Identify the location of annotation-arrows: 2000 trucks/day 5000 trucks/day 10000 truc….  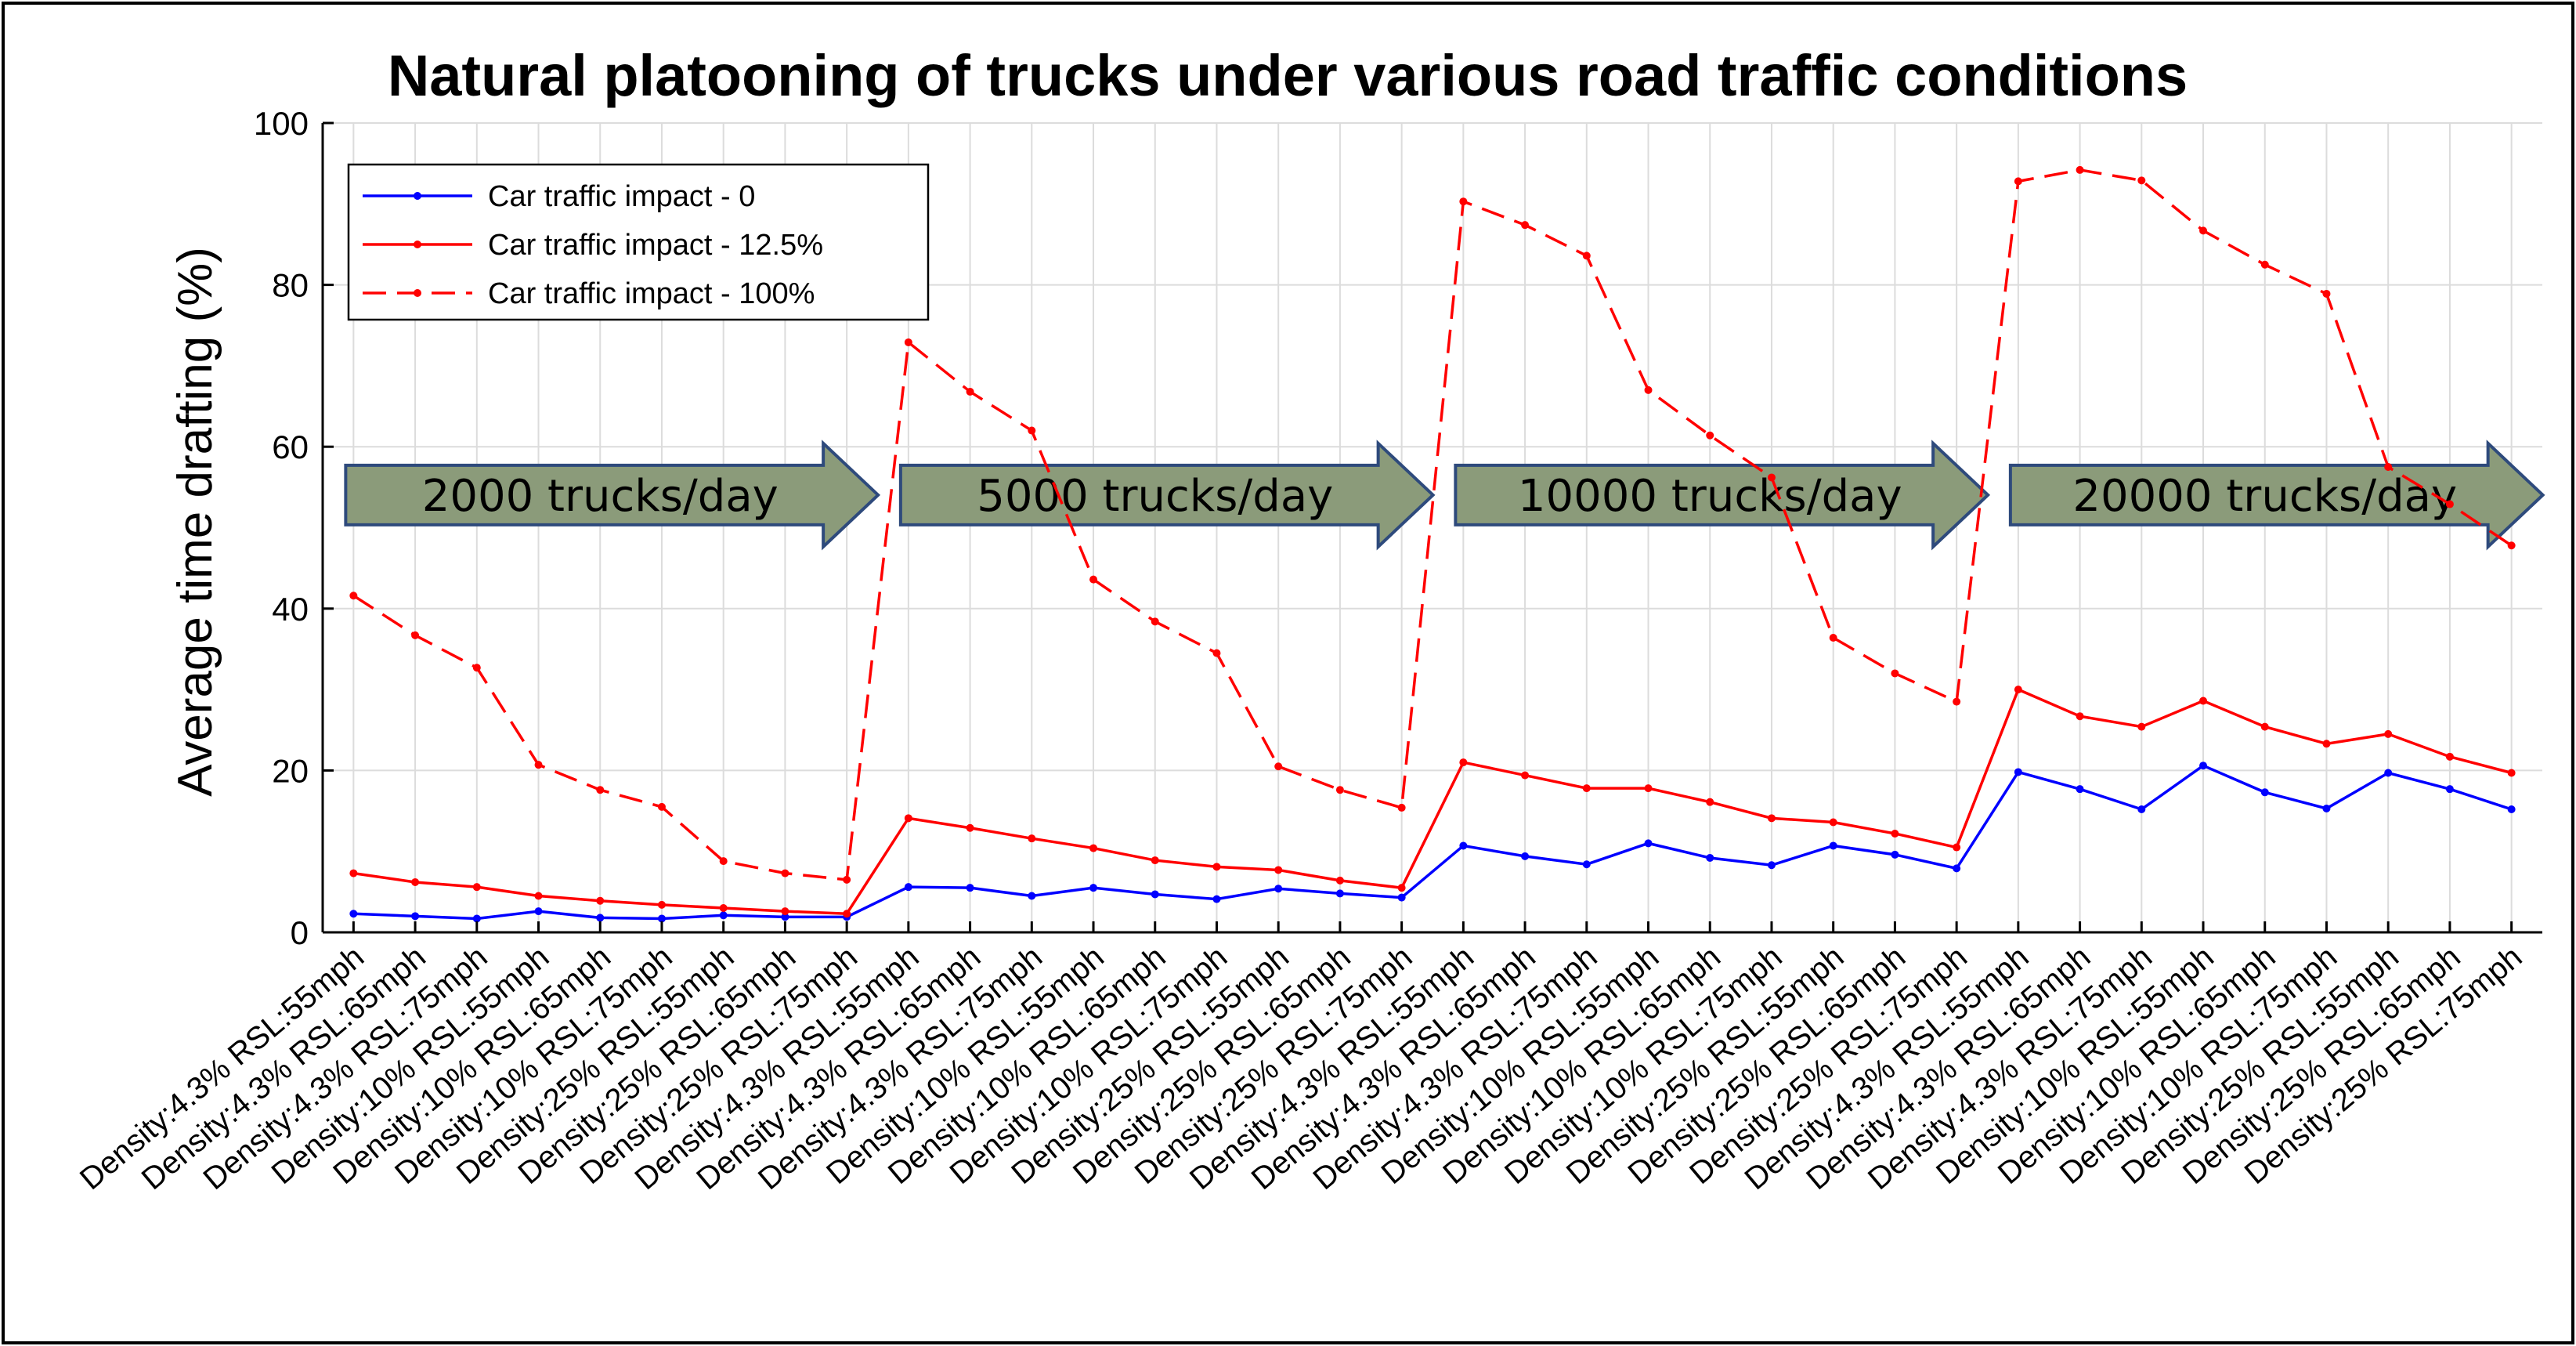
(1444, 495).